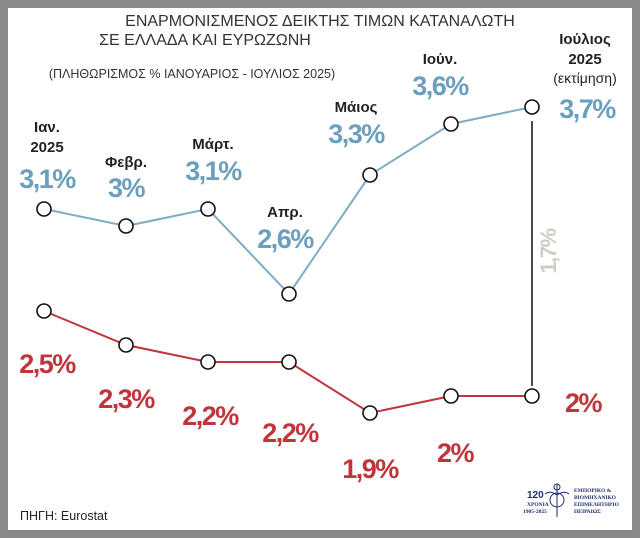 The width and height of the screenshot is (640, 538). What do you see at coordinates (64, 516) in the screenshot?
I see `source-note: ΠΗΓΗ: Eurostat` at bounding box center [64, 516].